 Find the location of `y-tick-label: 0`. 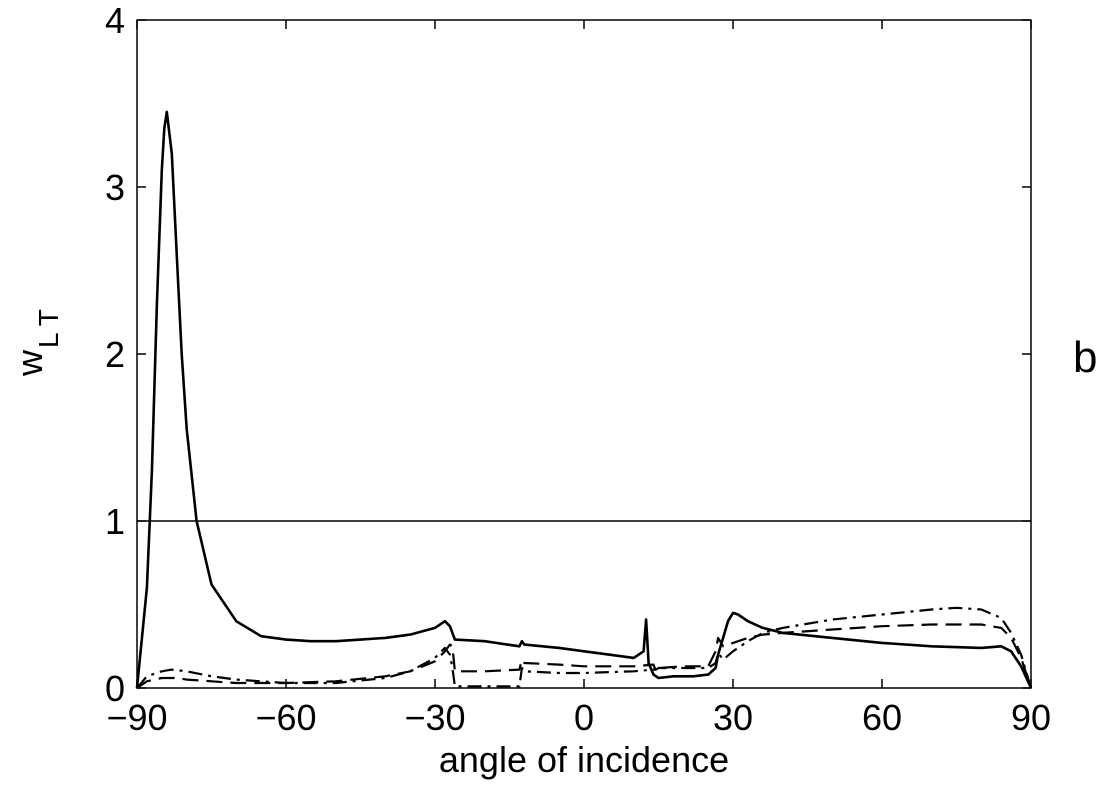

y-tick-label: 0 is located at coordinates (115, 688).